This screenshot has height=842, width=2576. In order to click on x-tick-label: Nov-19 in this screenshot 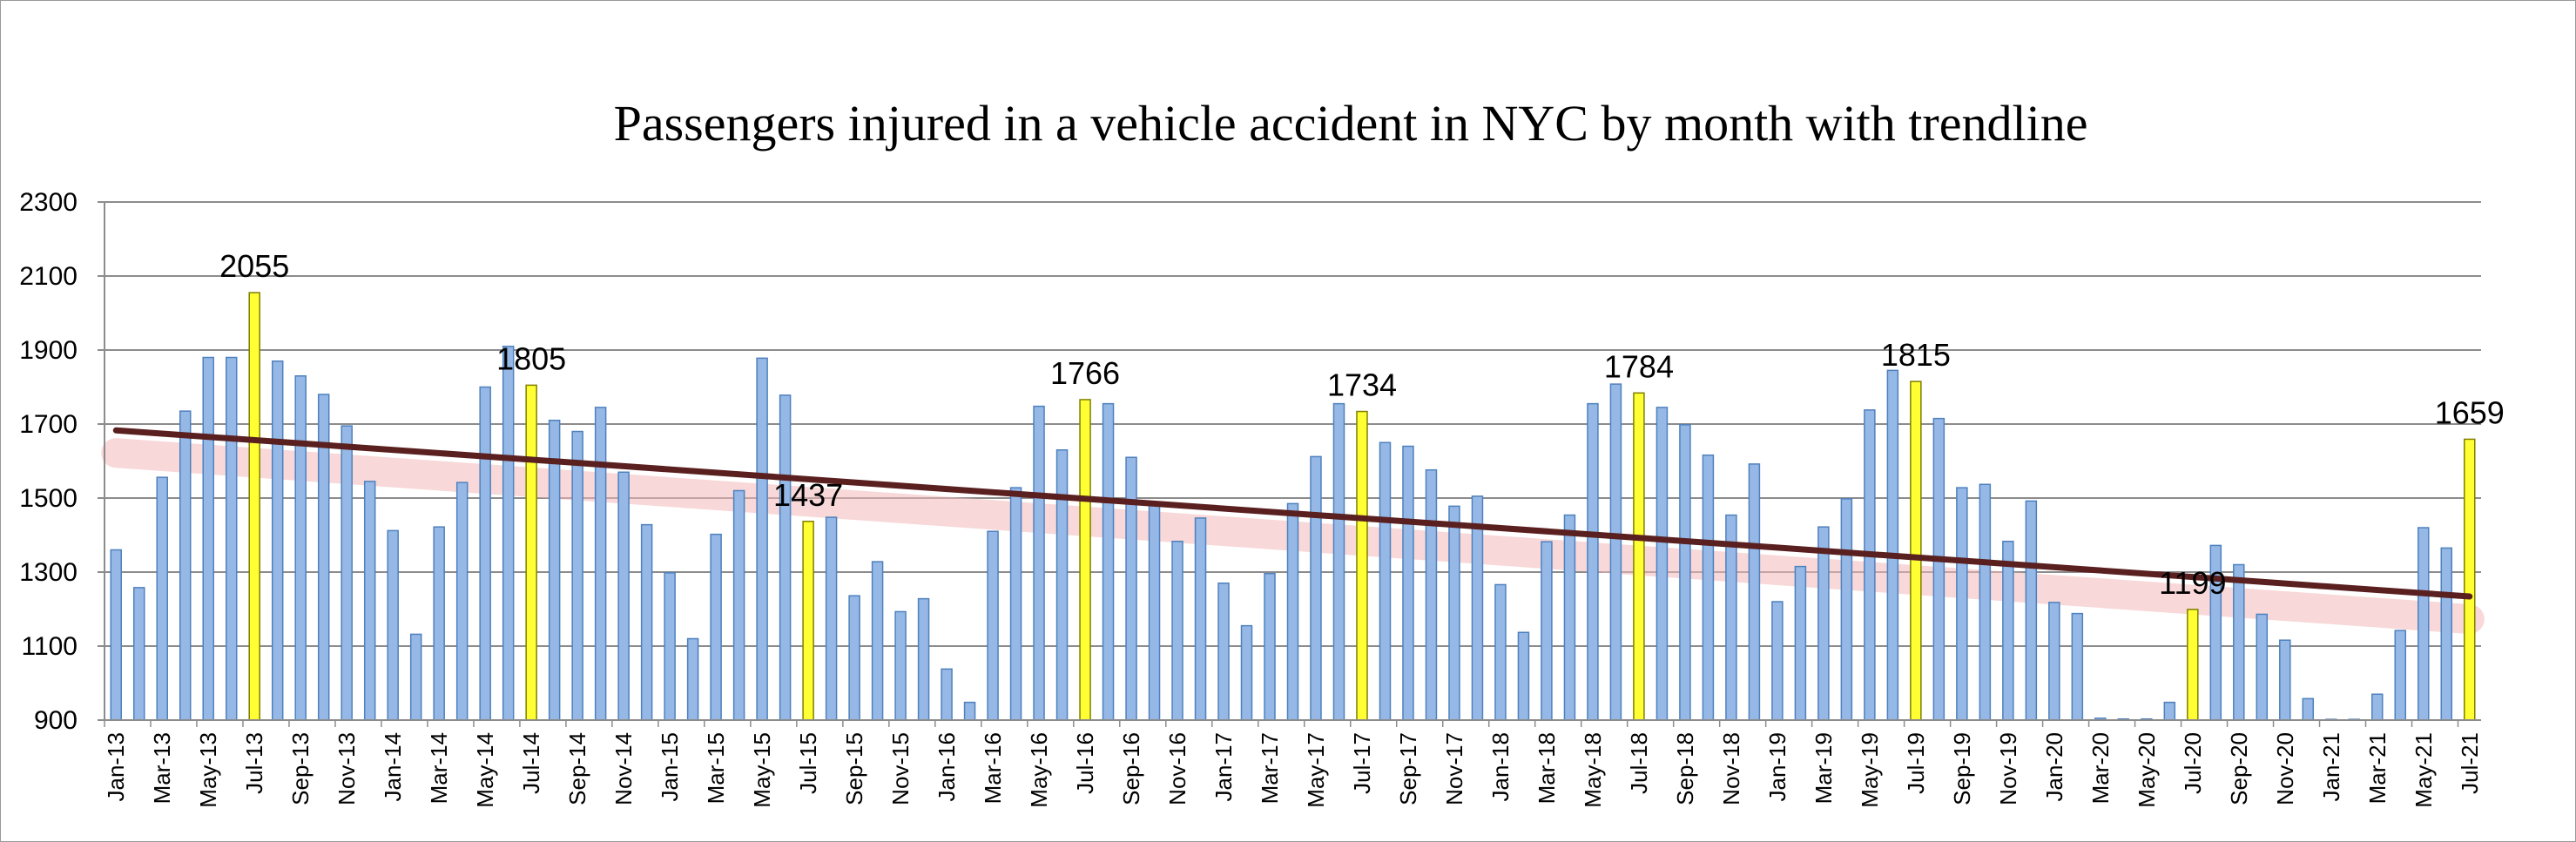, I will do `click(2008, 768)`.